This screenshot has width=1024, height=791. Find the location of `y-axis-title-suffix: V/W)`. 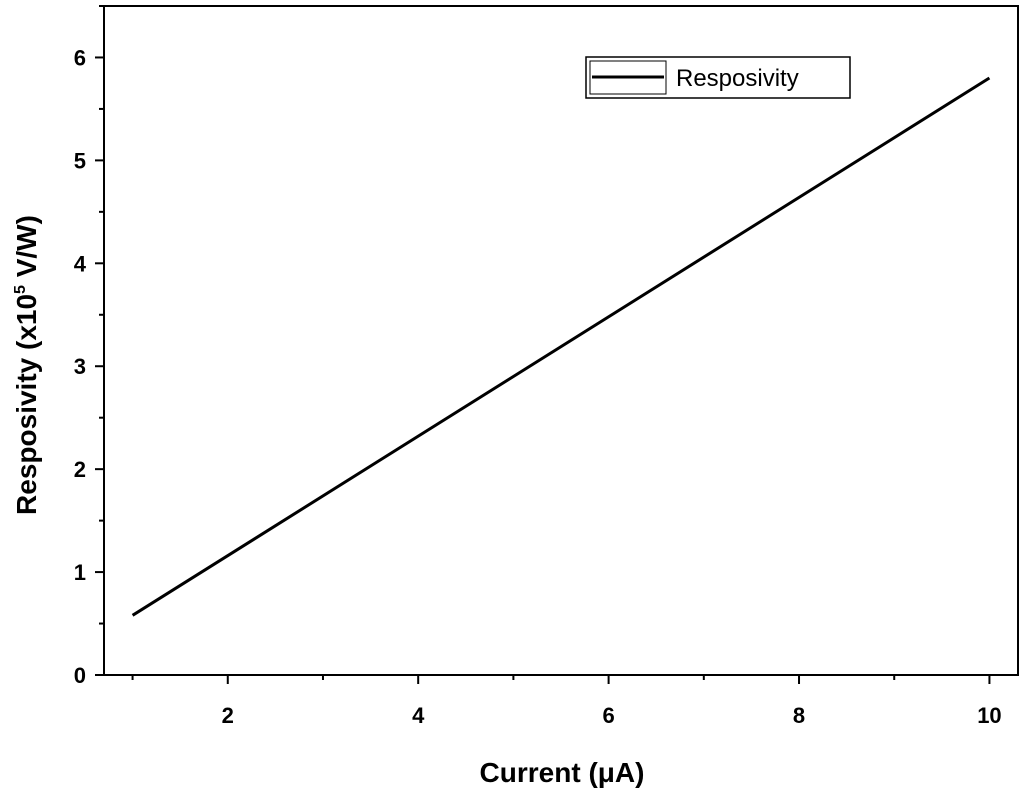

y-axis-title-suffix: V/W) is located at coordinates (26, 250).